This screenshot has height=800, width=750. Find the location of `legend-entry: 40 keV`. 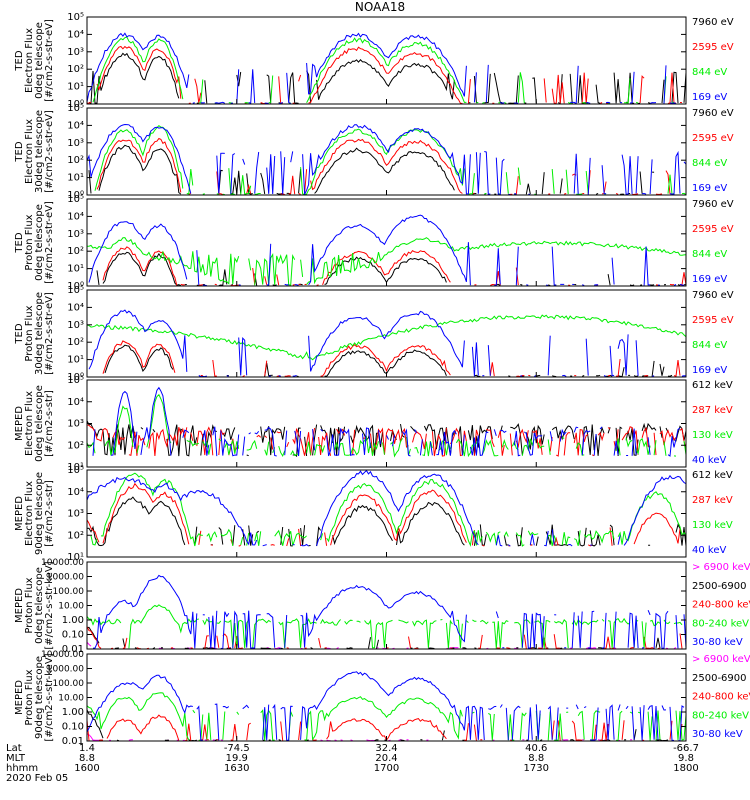

legend-entry: 40 keV is located at coordinates (709, 460).